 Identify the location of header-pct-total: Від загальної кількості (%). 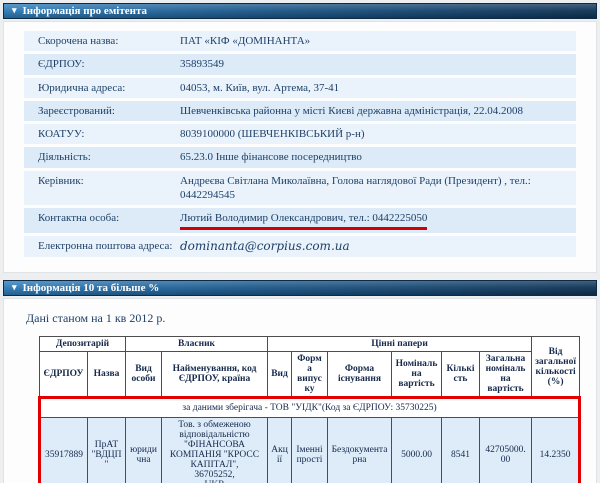
(556, 367).